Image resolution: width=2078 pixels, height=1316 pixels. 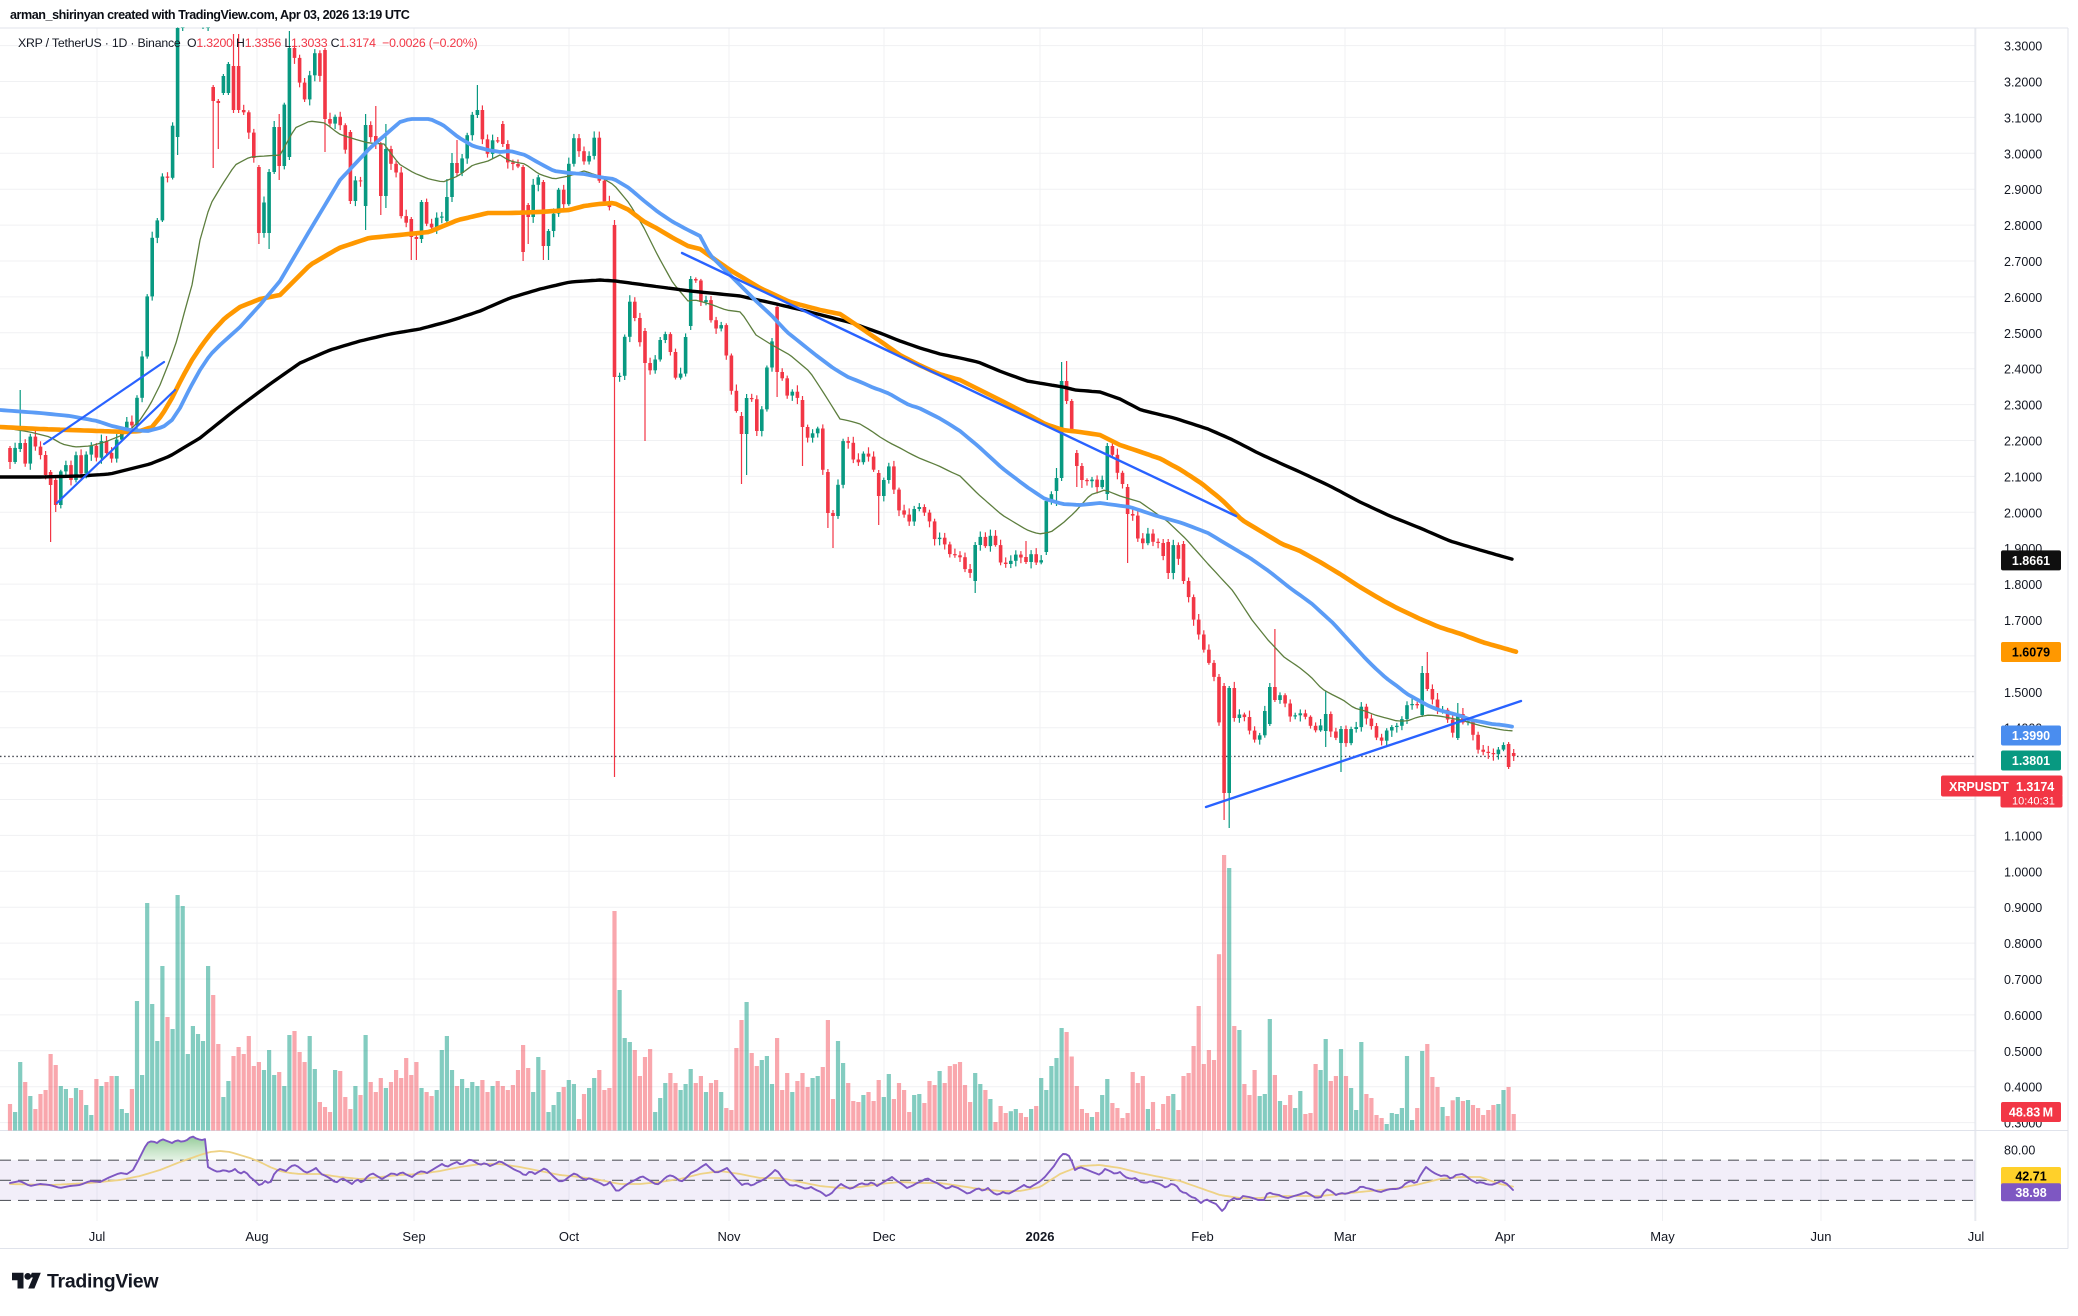 I want to click on svg-text: Oct, so click(x=569, y=1236).